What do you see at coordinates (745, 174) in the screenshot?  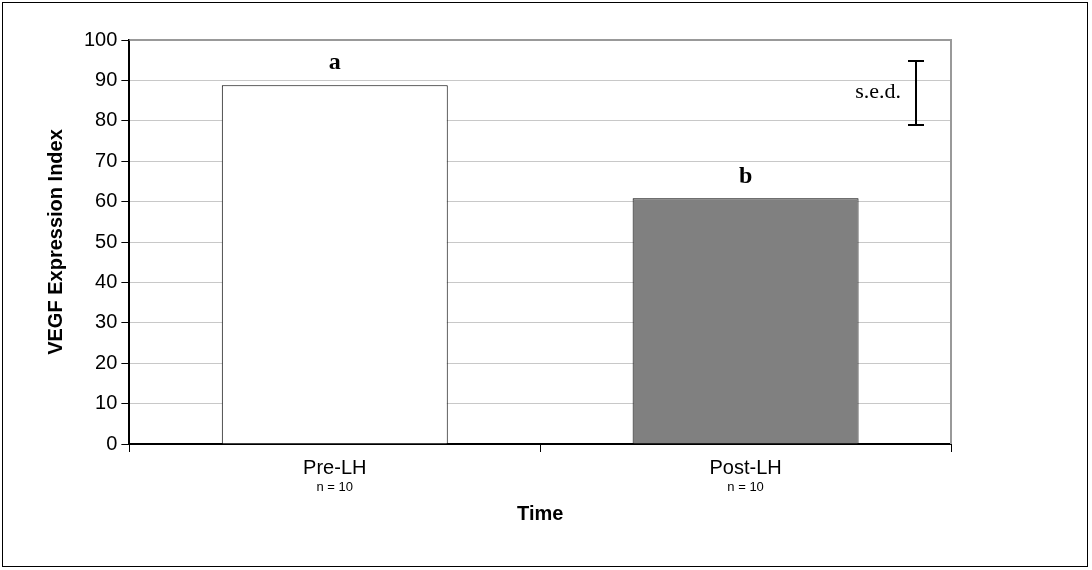 I see `annotation: b` at bounding box center [745, 174].